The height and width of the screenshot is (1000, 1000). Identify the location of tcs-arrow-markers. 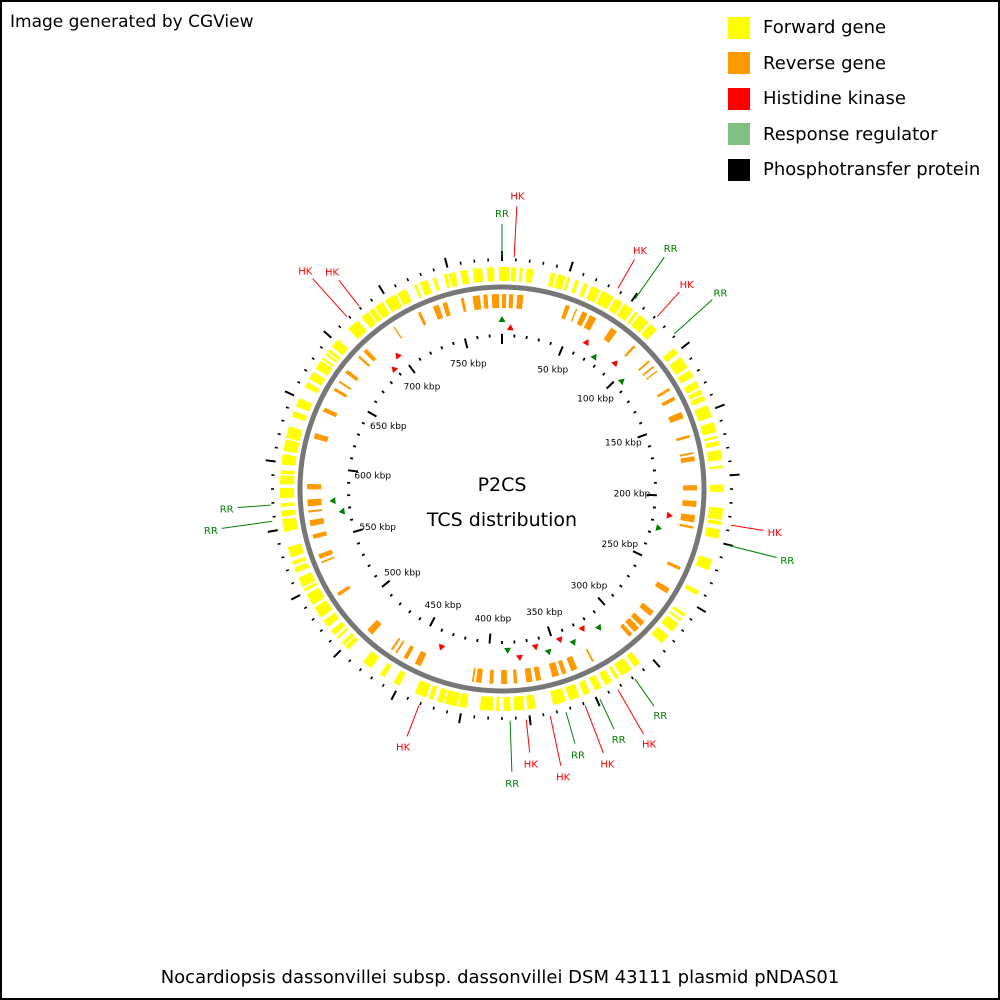
(501, 489).